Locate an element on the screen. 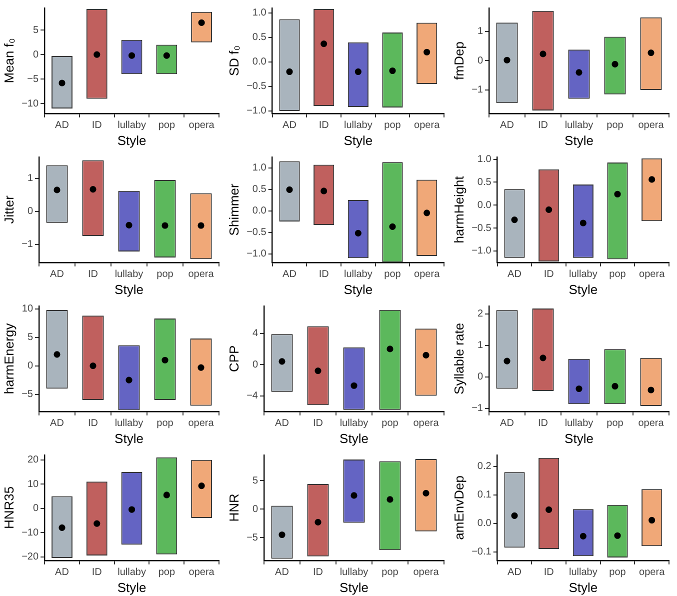 The height and width of the screenshot is (596, 677). y-tick-label: 1.0 is located at coordinates (259, 168).